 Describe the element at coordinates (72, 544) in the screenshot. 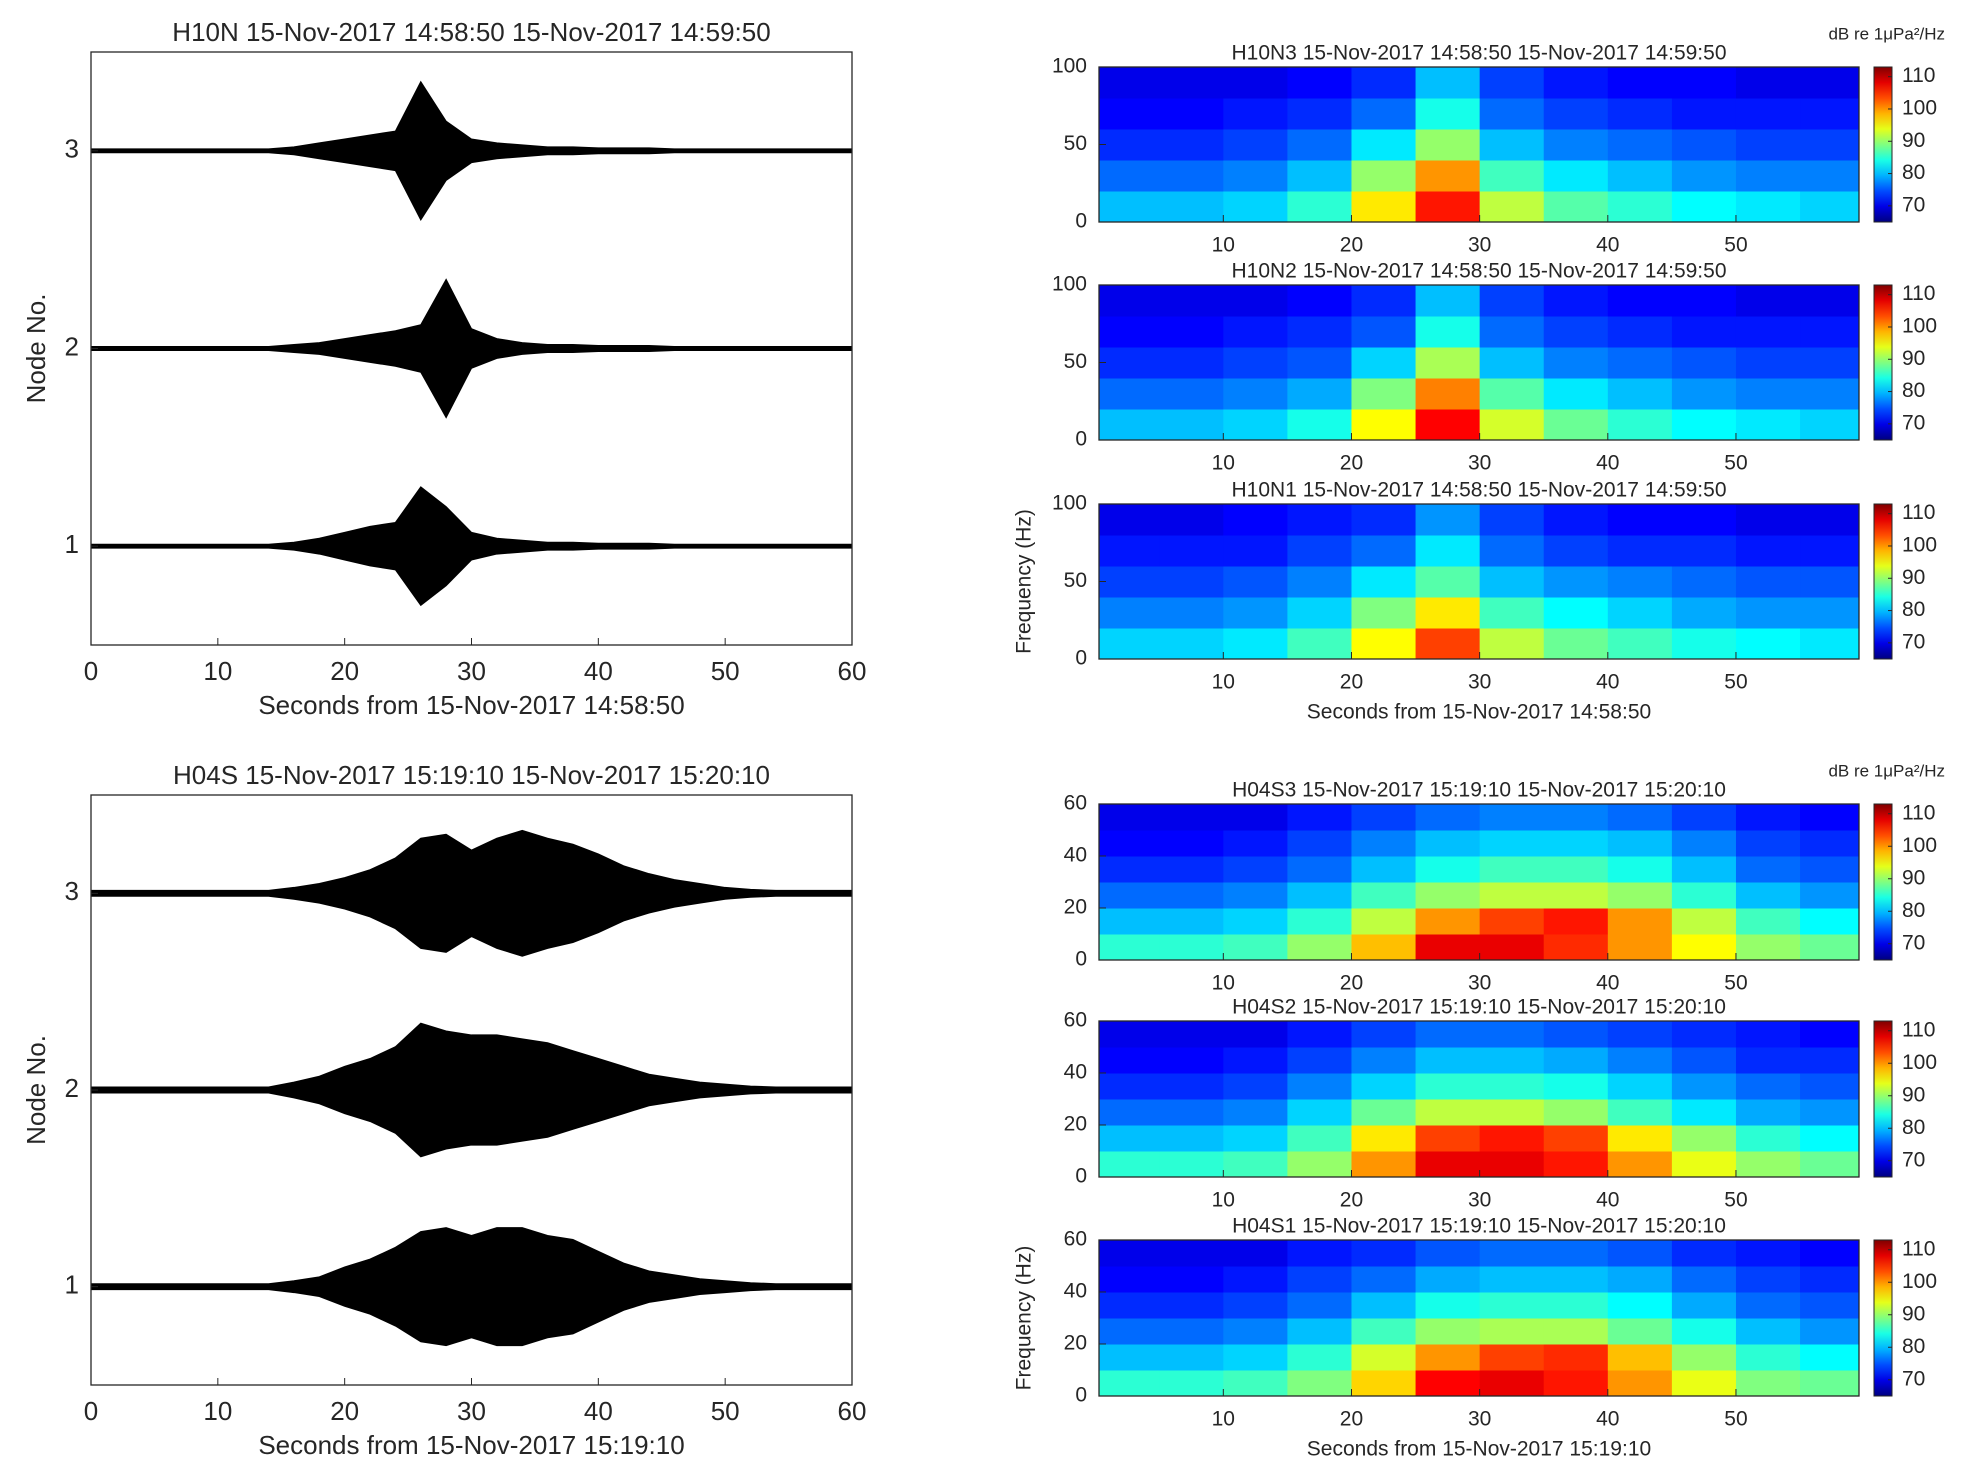

I see `y-tick-label: 1` at that location.